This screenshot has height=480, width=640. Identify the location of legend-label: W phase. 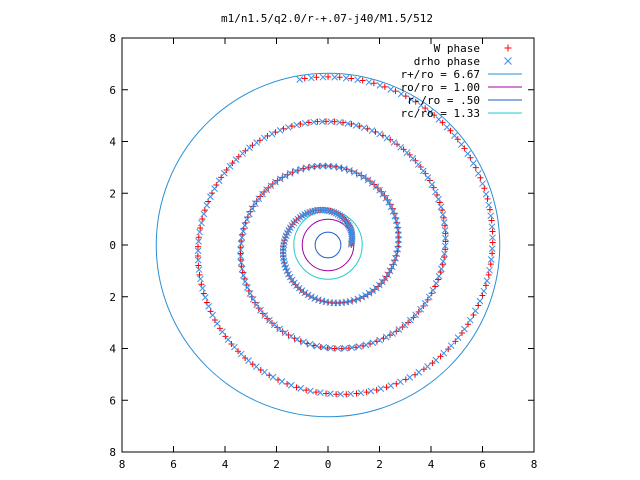
(457, 48).